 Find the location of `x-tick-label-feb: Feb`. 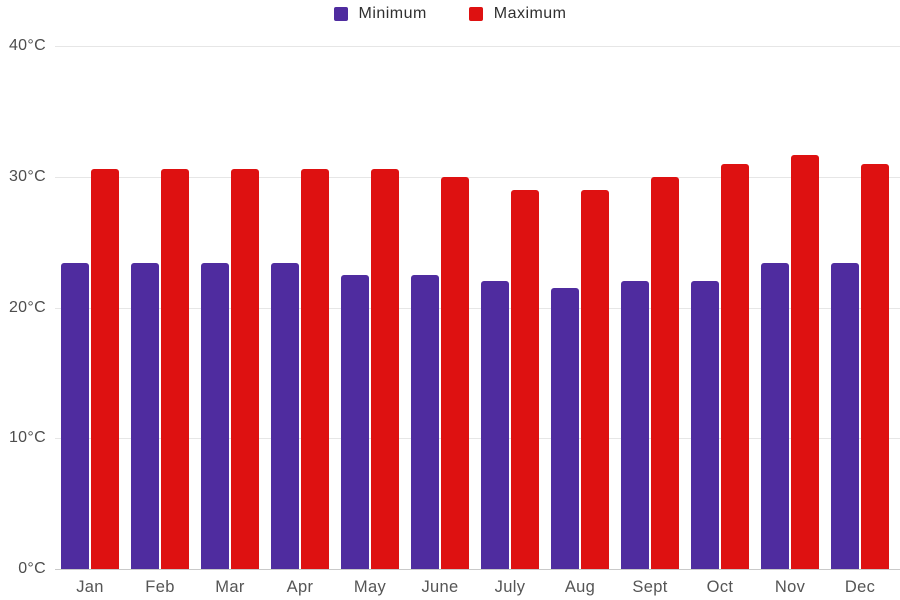

x-tick-label-feb: Feb is located at coordinates (160, 587).